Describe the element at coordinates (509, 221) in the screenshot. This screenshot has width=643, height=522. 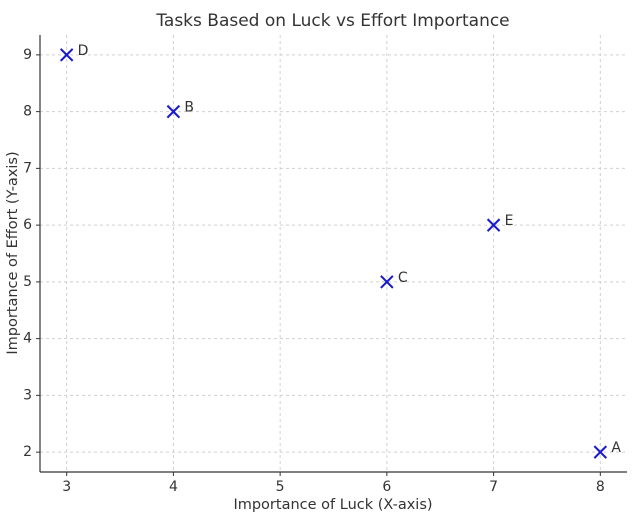
I see `point-label: E` at that location.